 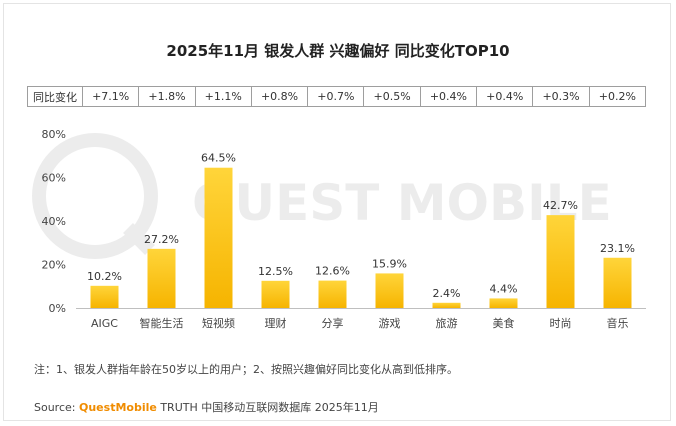 What do you see at coordinates (104, 276) in the screenshot?
I see `bar-value-label: 10.2%` at bounding box center [104, 276].